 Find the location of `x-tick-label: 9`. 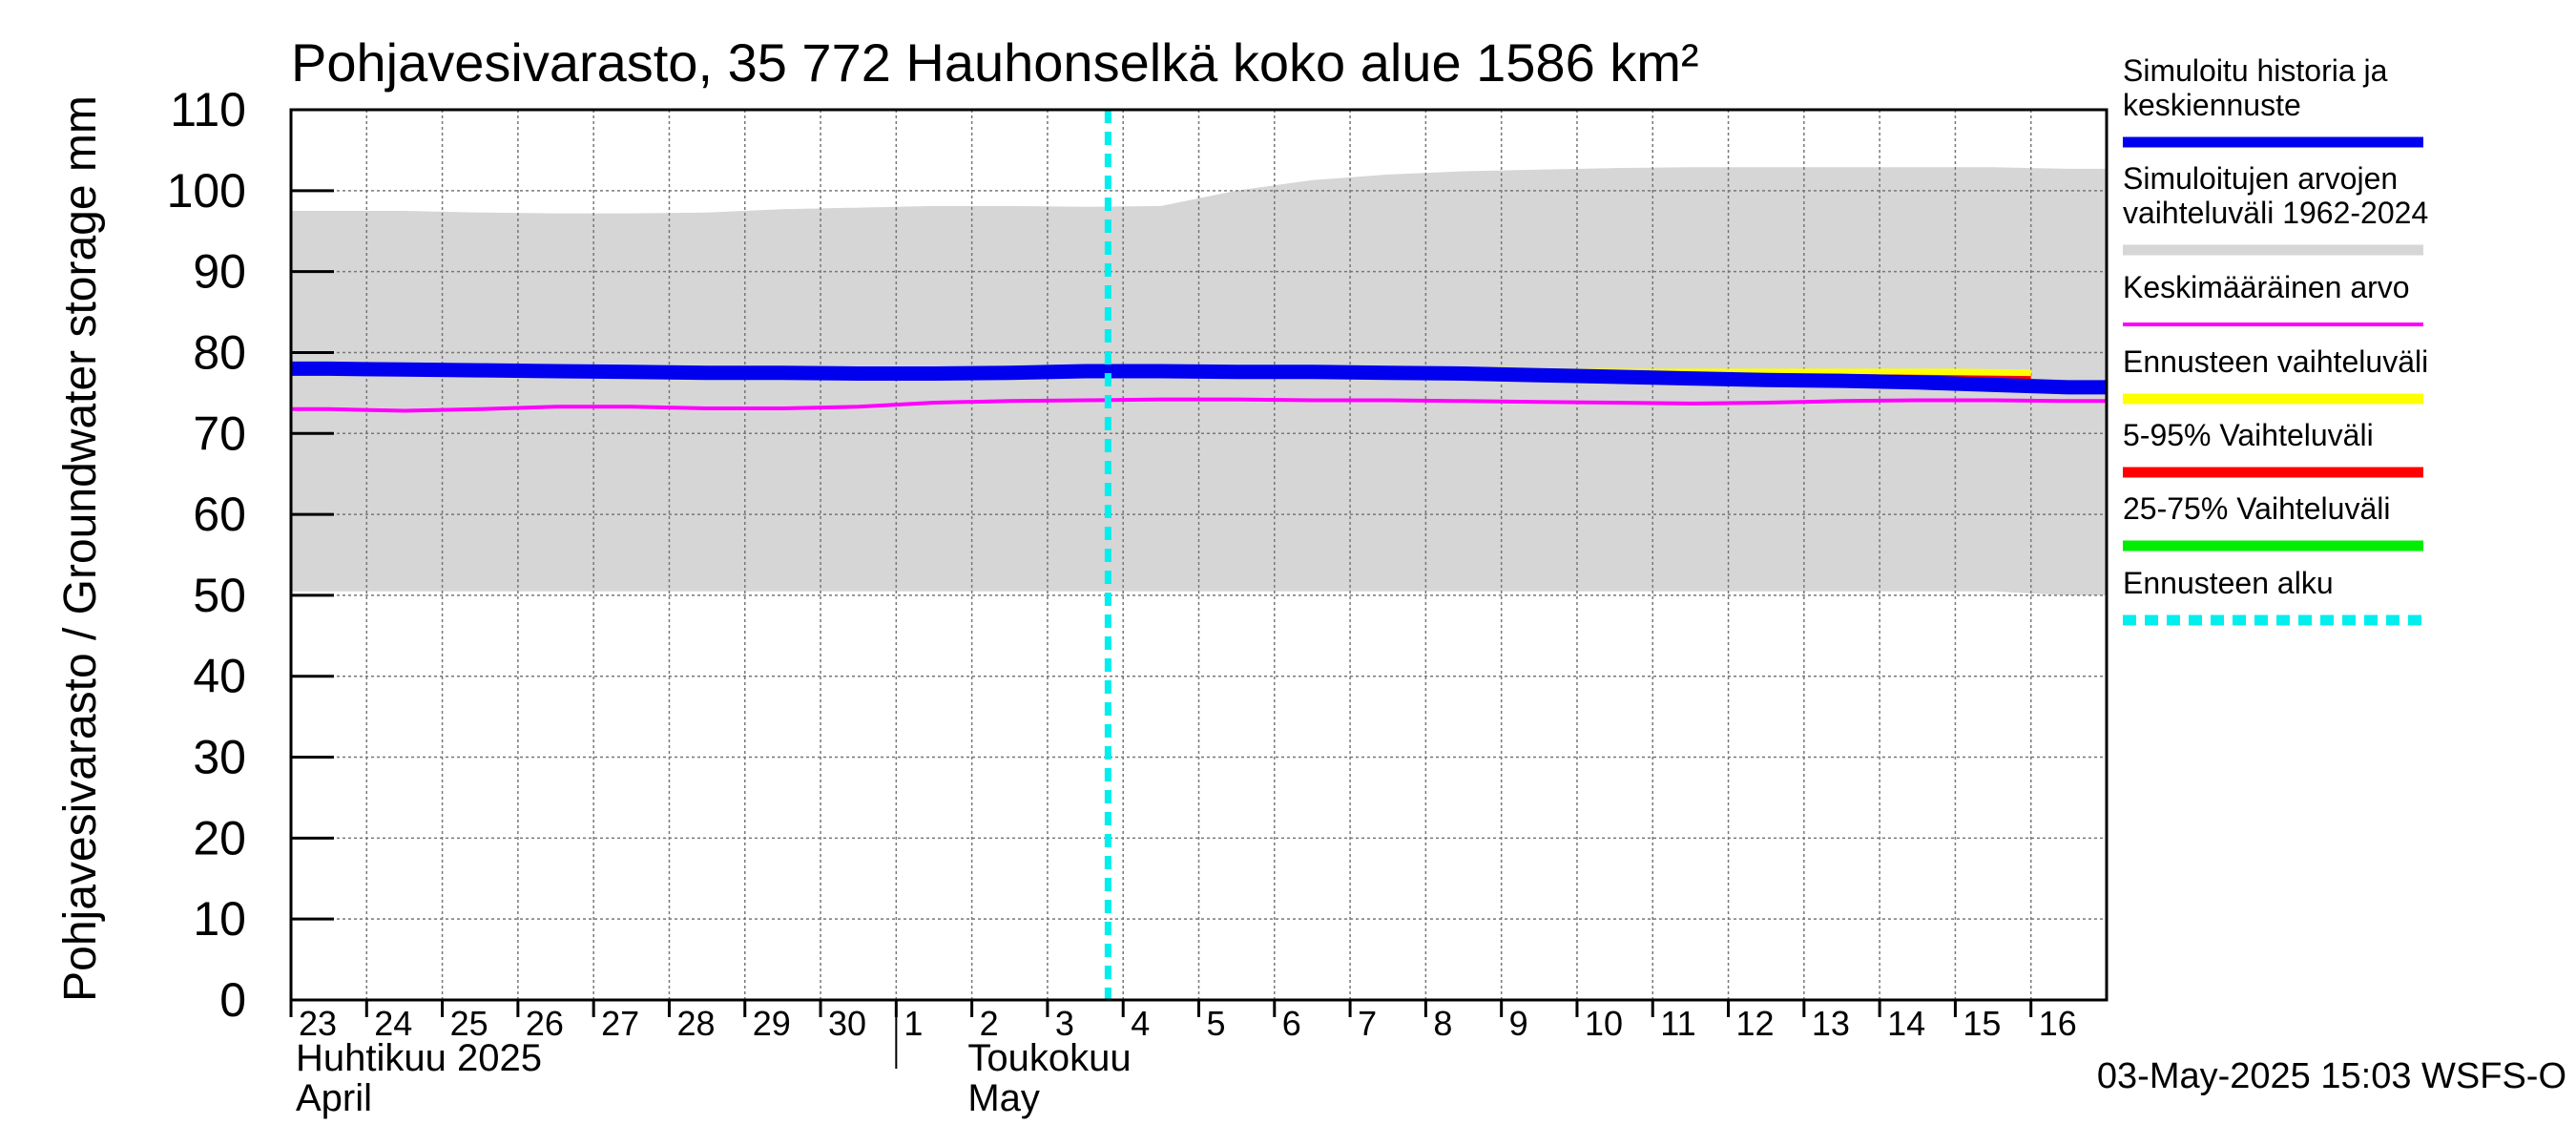

x-tick-label: 9 is located at coordinates (1518, 1023).